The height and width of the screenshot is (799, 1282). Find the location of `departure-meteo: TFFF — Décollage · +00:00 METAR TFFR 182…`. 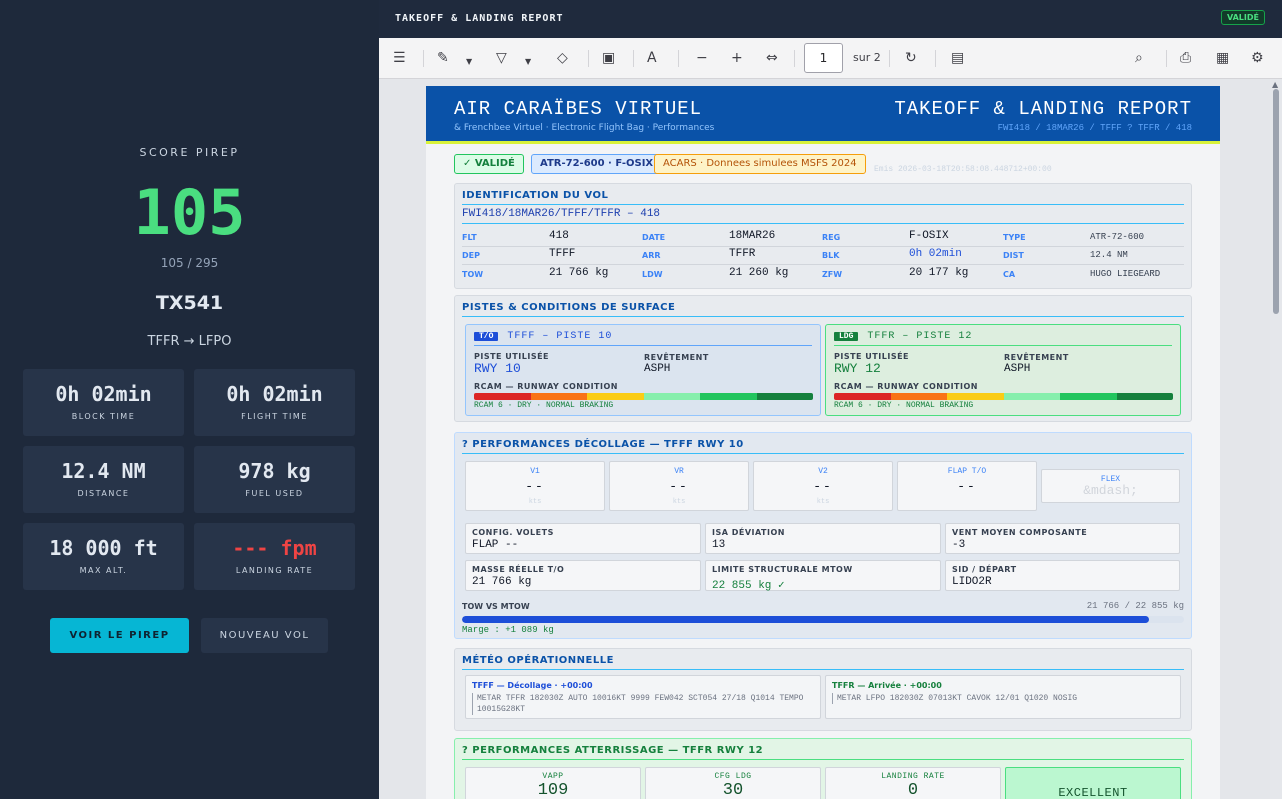

departure-meteo: TFFF — Décollage · +00:00 METAR TFFR 182… is located at coordinates (643, 697).